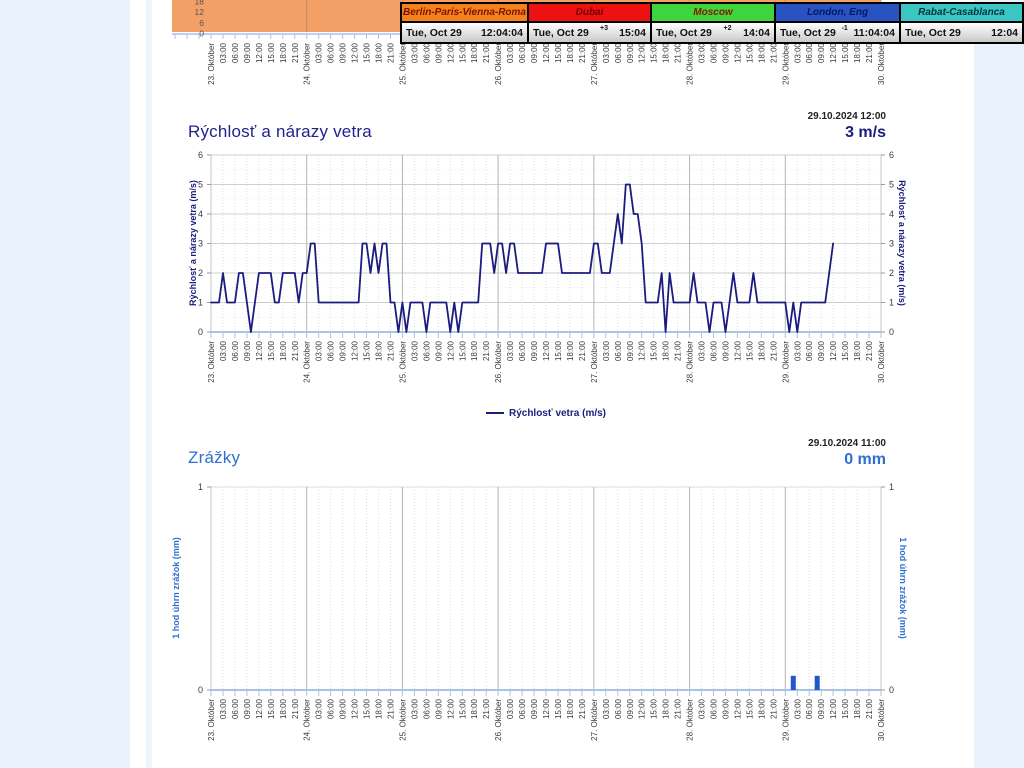 Image resolution: width=1024 pixels, height=768 pixels. What do you see at coordinates (200, 185) in the screenshot?
I see `svg-text: 5` at bounding box center [200, 185].